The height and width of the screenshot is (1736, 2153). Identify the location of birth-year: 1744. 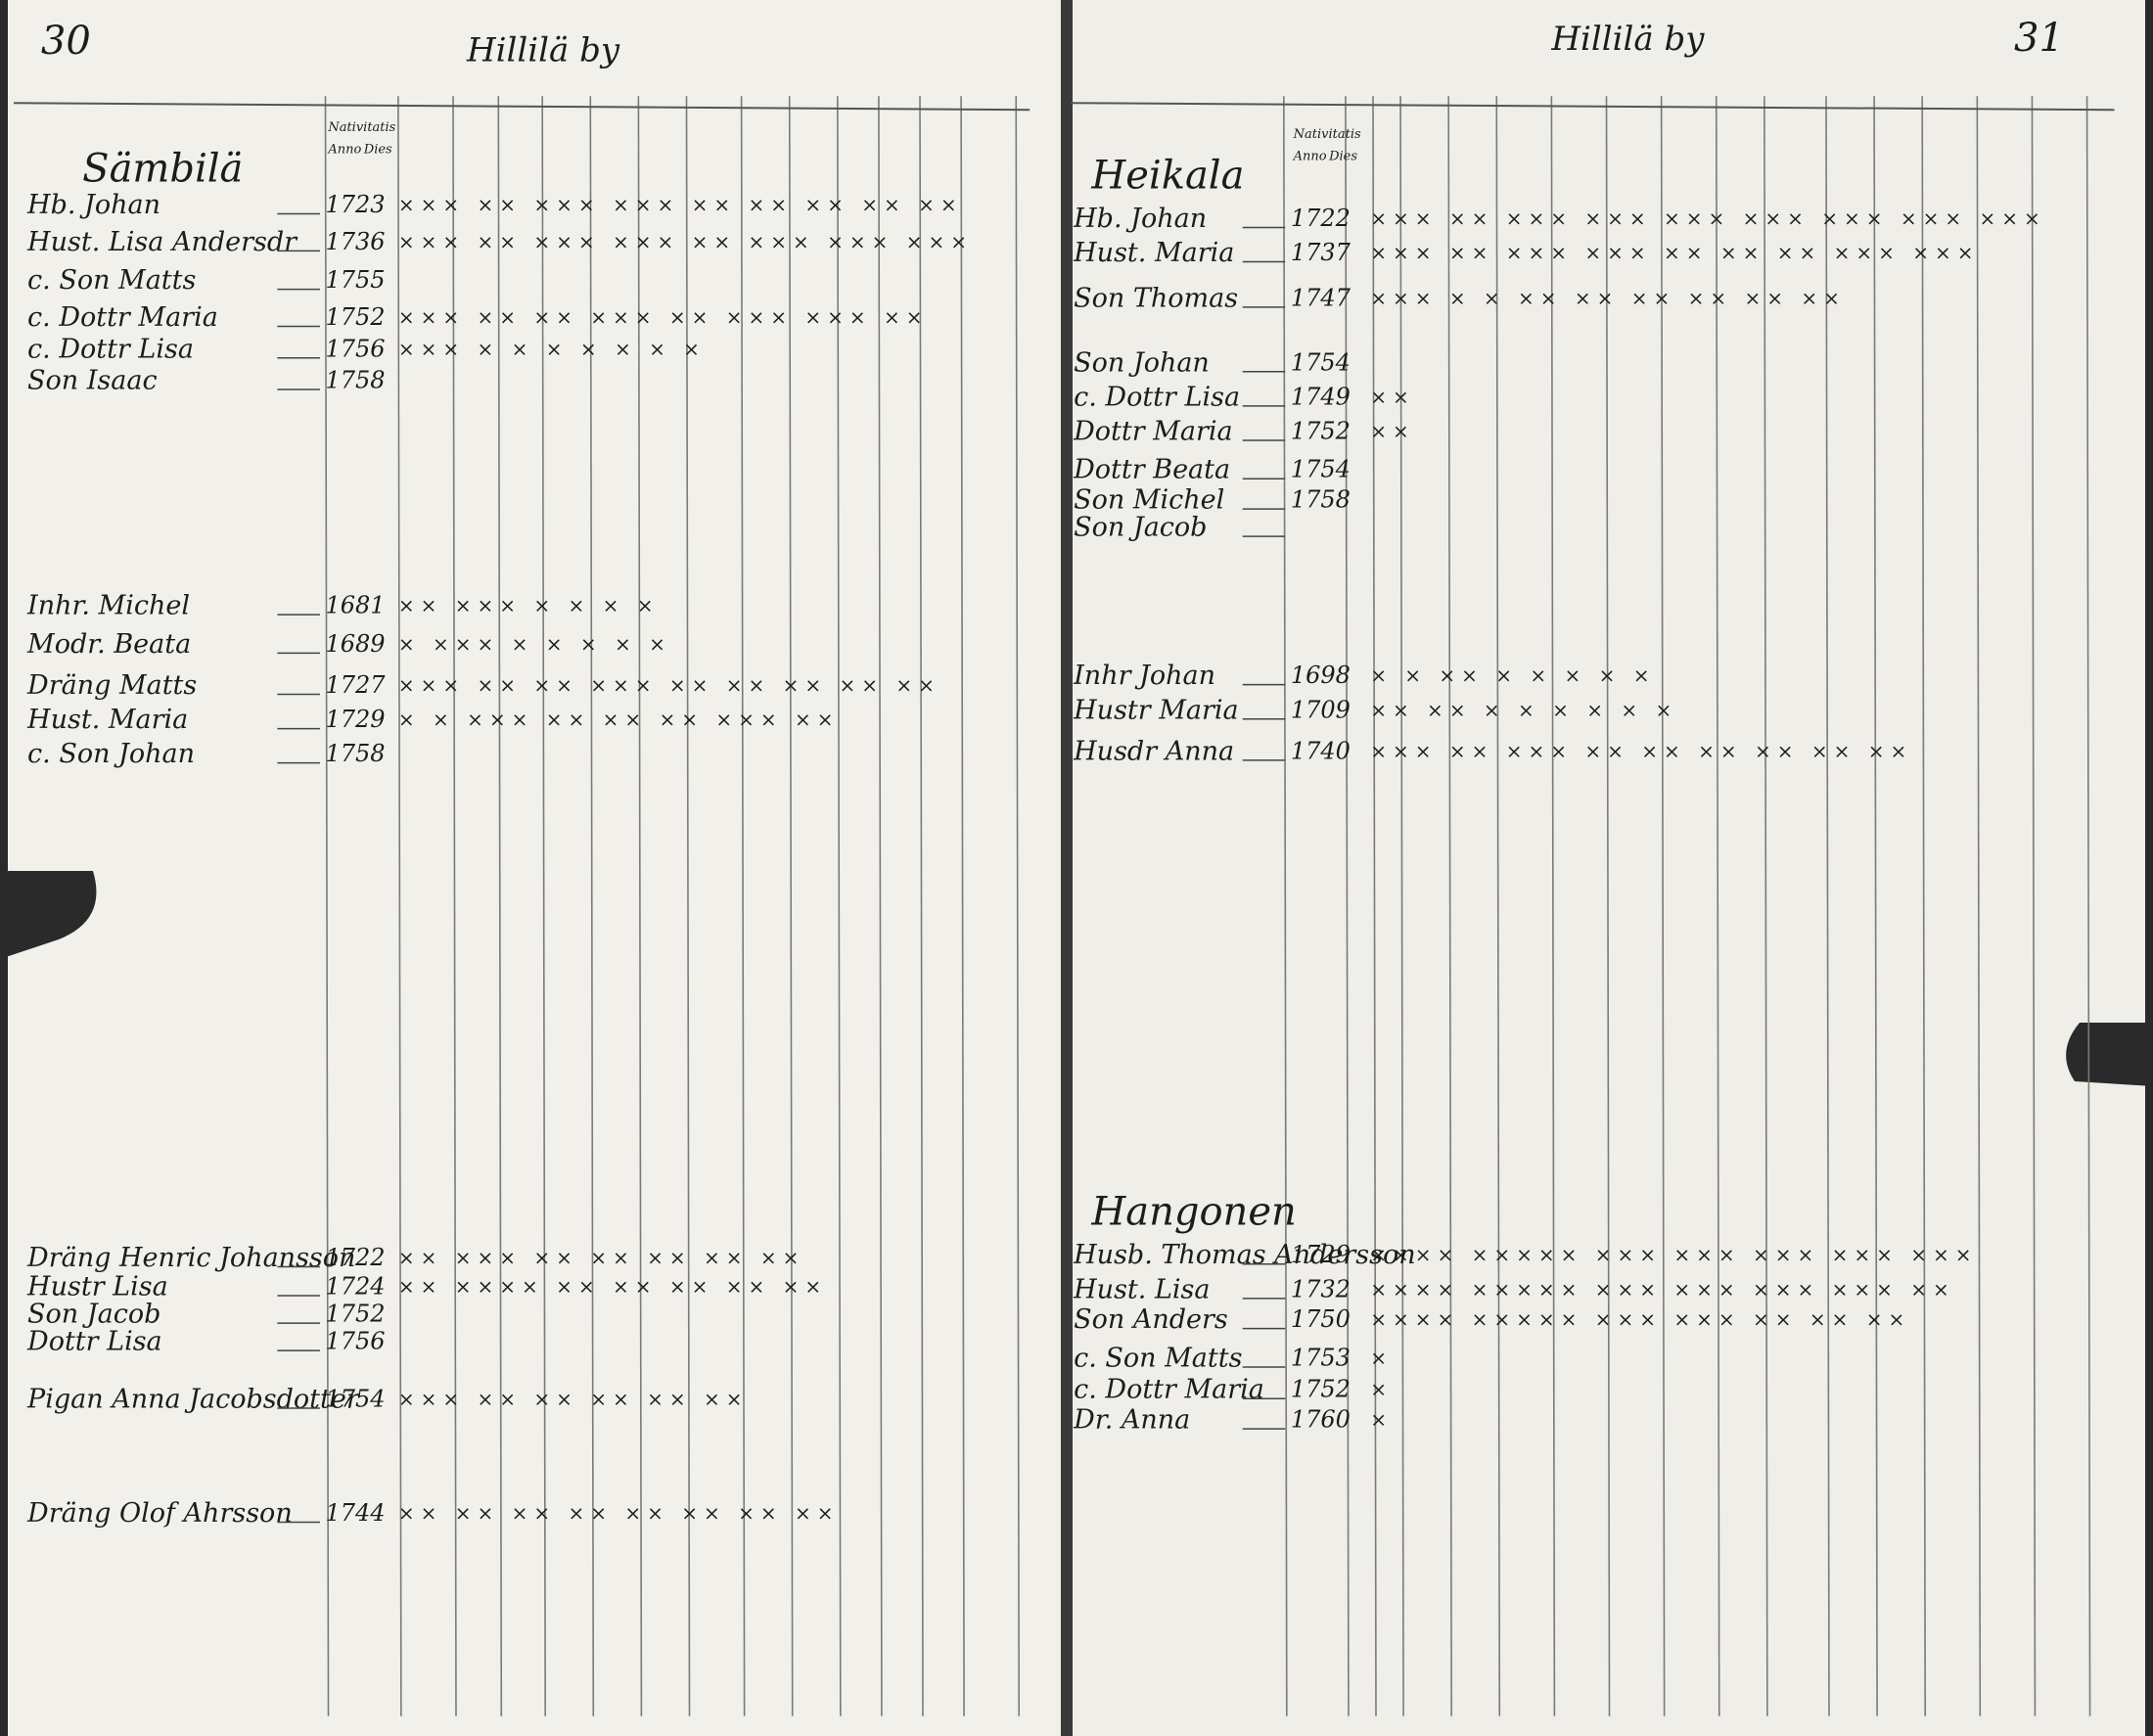
(356, 1513).